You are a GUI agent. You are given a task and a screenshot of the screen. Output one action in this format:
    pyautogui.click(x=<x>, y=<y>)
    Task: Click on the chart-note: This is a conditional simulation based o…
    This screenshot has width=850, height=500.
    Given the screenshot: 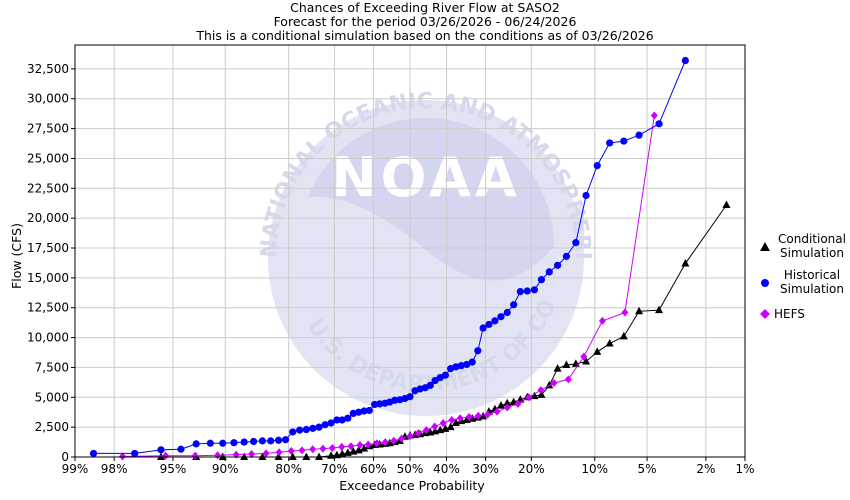 What is the action you would take?
    pyautogui.click(x=425, y=35)
    